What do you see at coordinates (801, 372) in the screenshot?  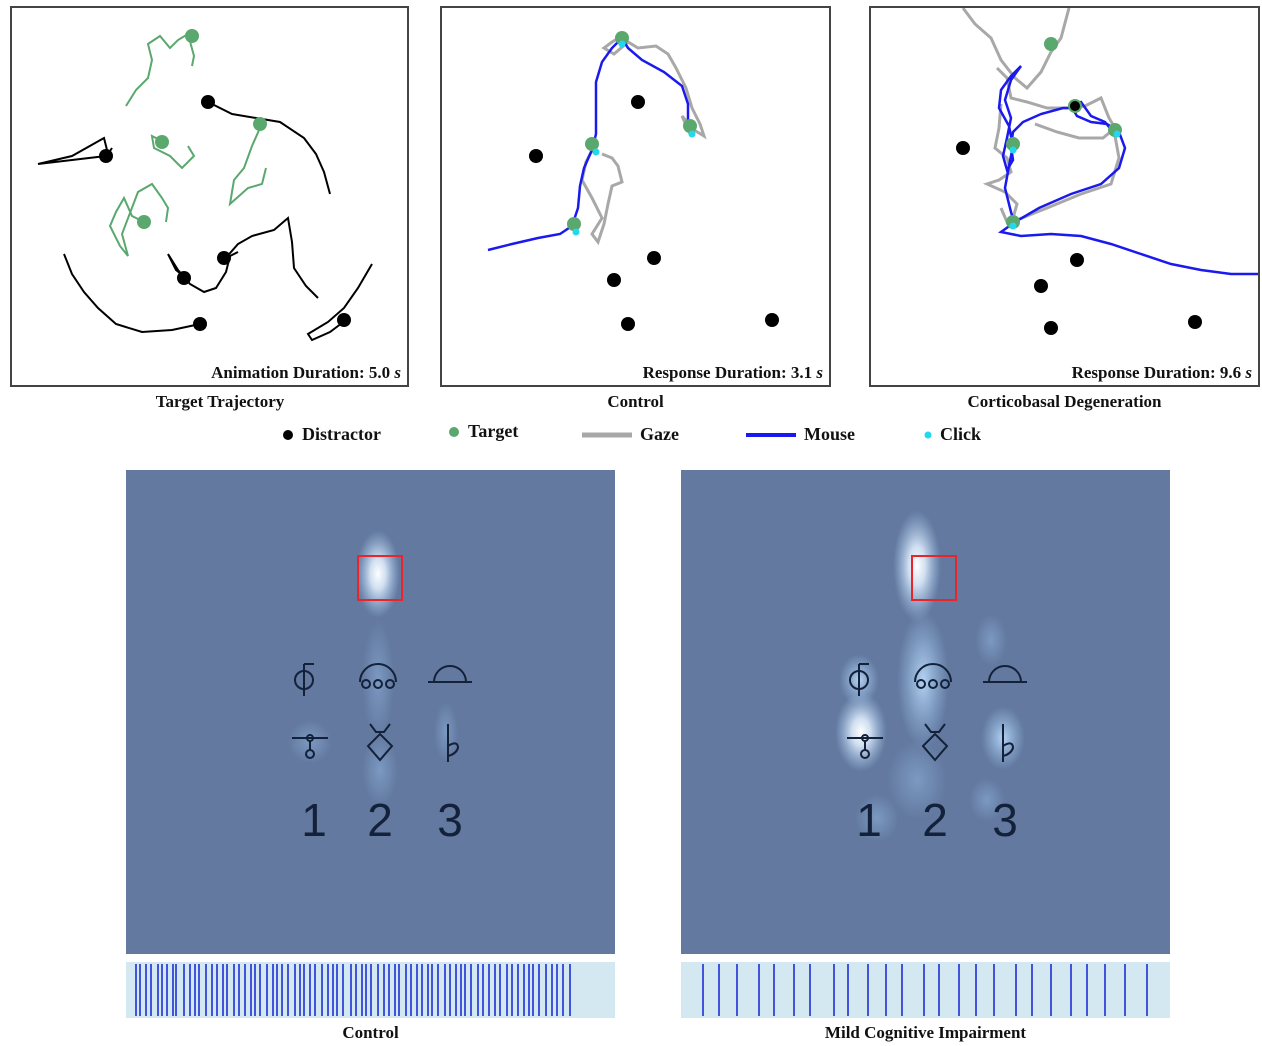 I see `duration-value: 3.1` at bounding box center [801, 372].